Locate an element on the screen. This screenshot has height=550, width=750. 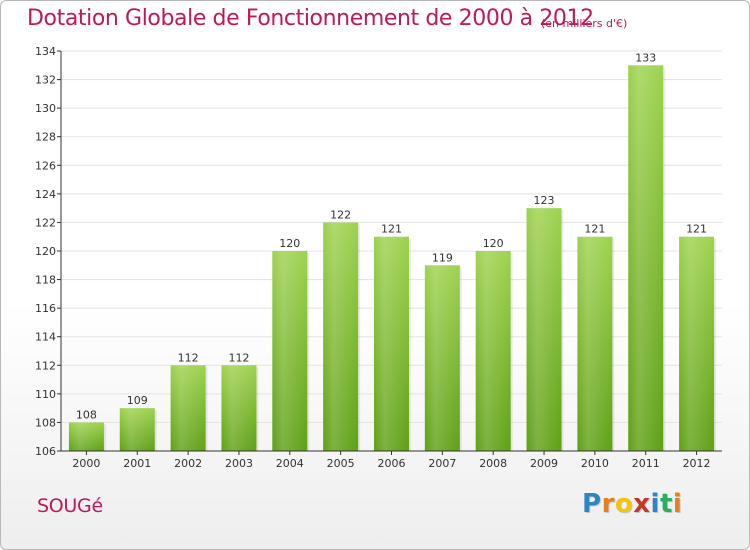
bar-value-label: 119 is located at coordinates (442, 257).